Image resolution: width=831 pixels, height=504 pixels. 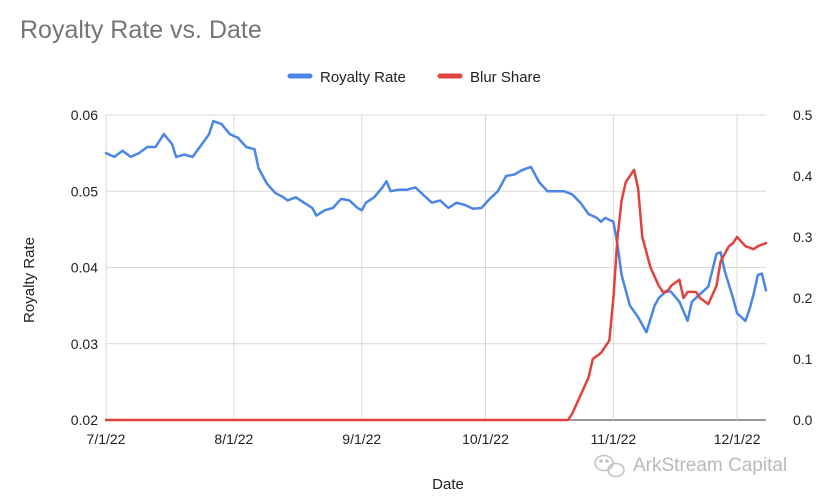 I want to click on y-tick-label: 0.06, so click(x=84, y=115).